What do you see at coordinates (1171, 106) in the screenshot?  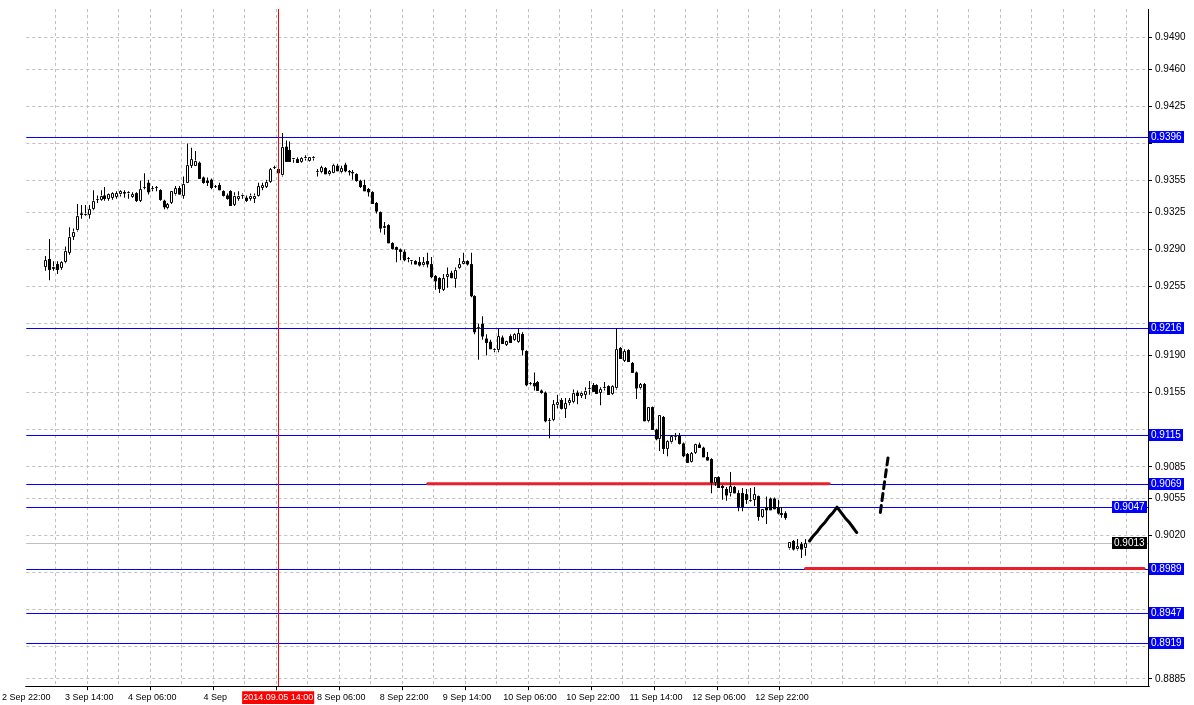 I see `y-tick-label: 0.9425` at bounding box center [1171, 106].